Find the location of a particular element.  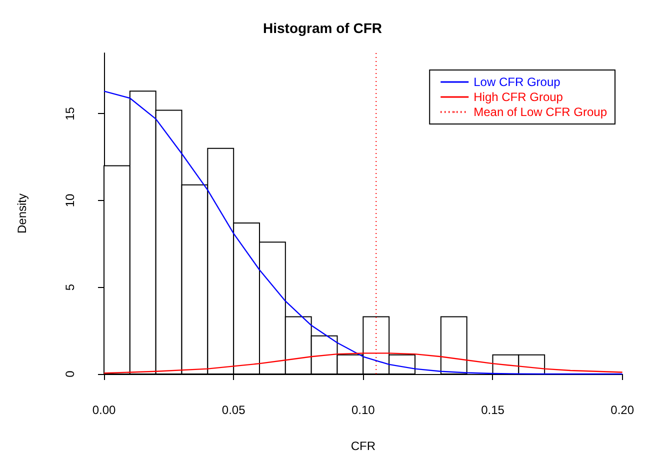

y-tick-label: 10 is located at coordinates (70, 200).